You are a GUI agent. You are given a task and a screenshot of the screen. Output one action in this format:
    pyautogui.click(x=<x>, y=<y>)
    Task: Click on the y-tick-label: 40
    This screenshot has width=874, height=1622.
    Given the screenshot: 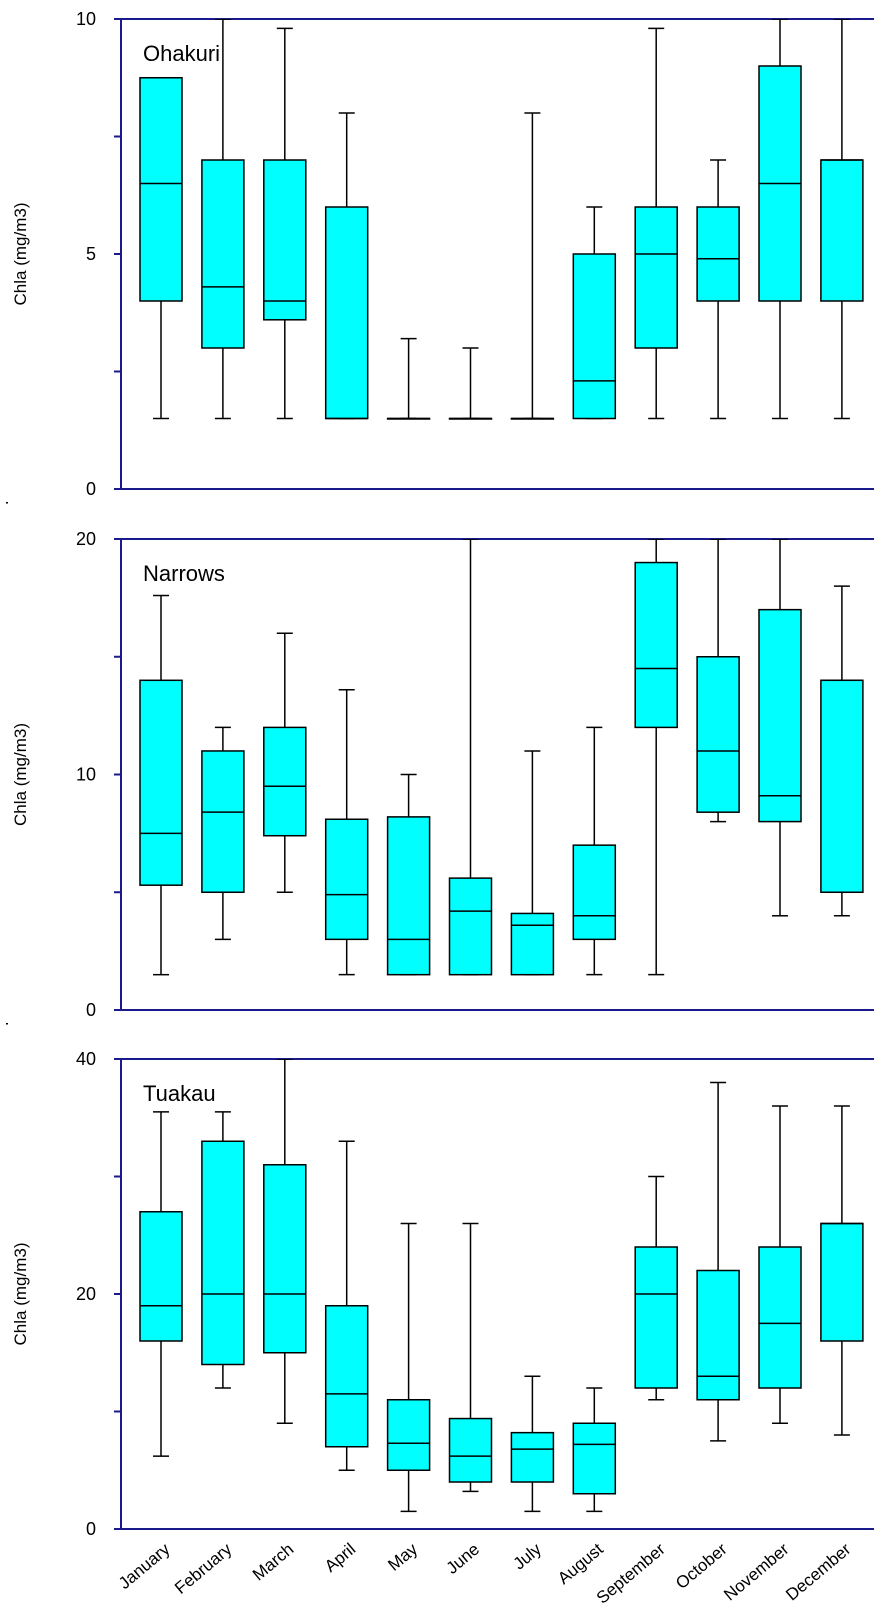 What is the action you would take?
    pyautogui.click(x=86, y=1059)
    